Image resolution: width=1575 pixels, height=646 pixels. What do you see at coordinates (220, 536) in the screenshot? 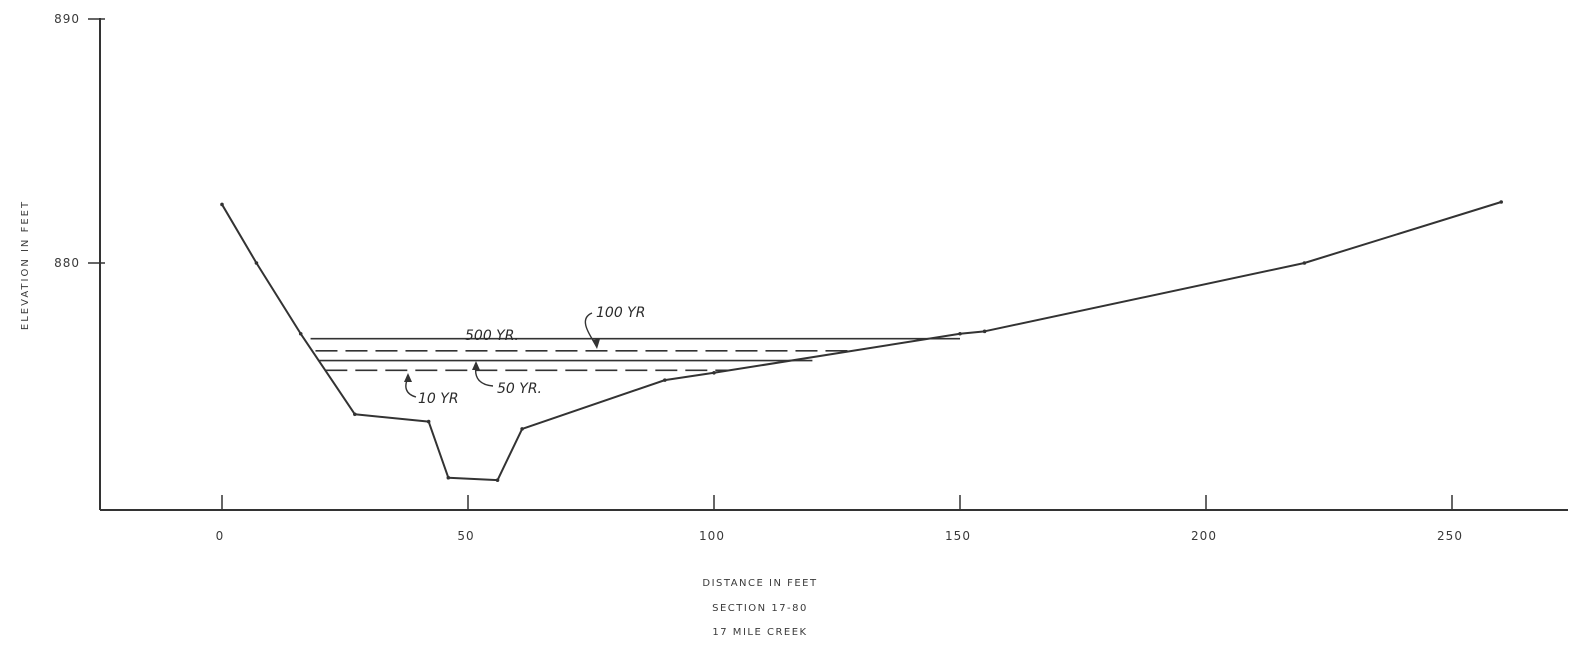
I see `x-tick-label: 0` at bounding box center [220, 536].